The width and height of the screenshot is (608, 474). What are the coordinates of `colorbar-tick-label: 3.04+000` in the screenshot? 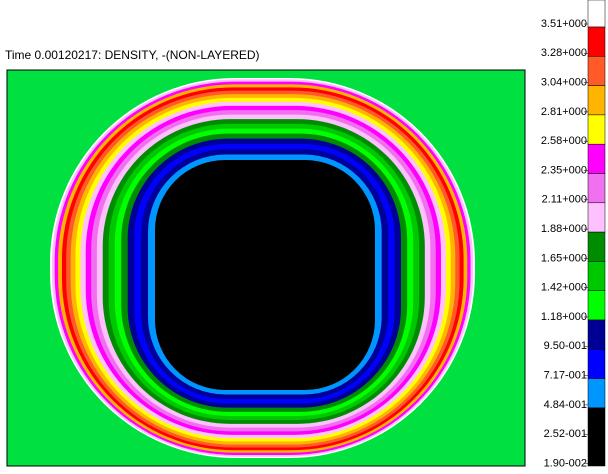 It's located at (564, 83).